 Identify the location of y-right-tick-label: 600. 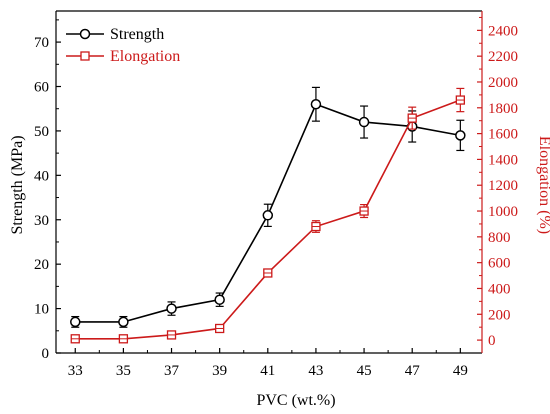
(499, 264).